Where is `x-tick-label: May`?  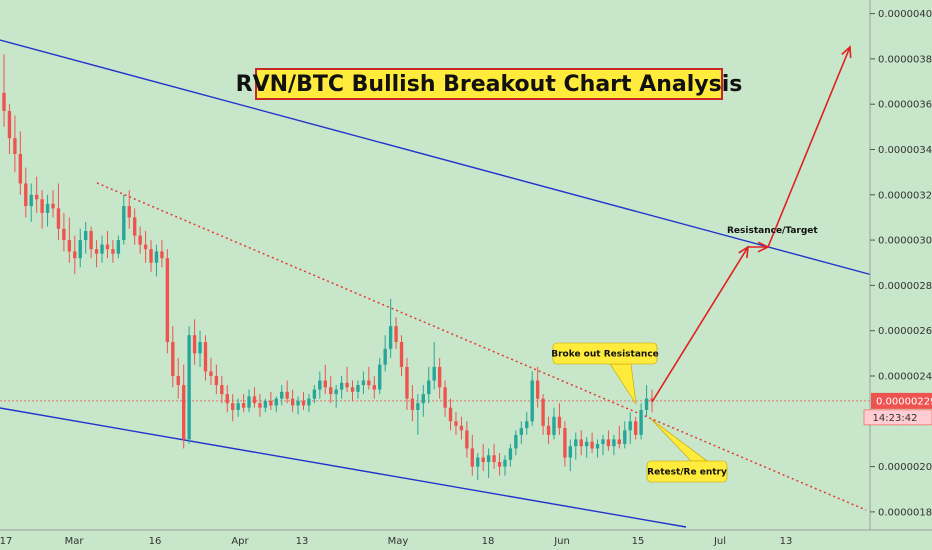
x-tick-label: May is located at coordinates (398, 541).